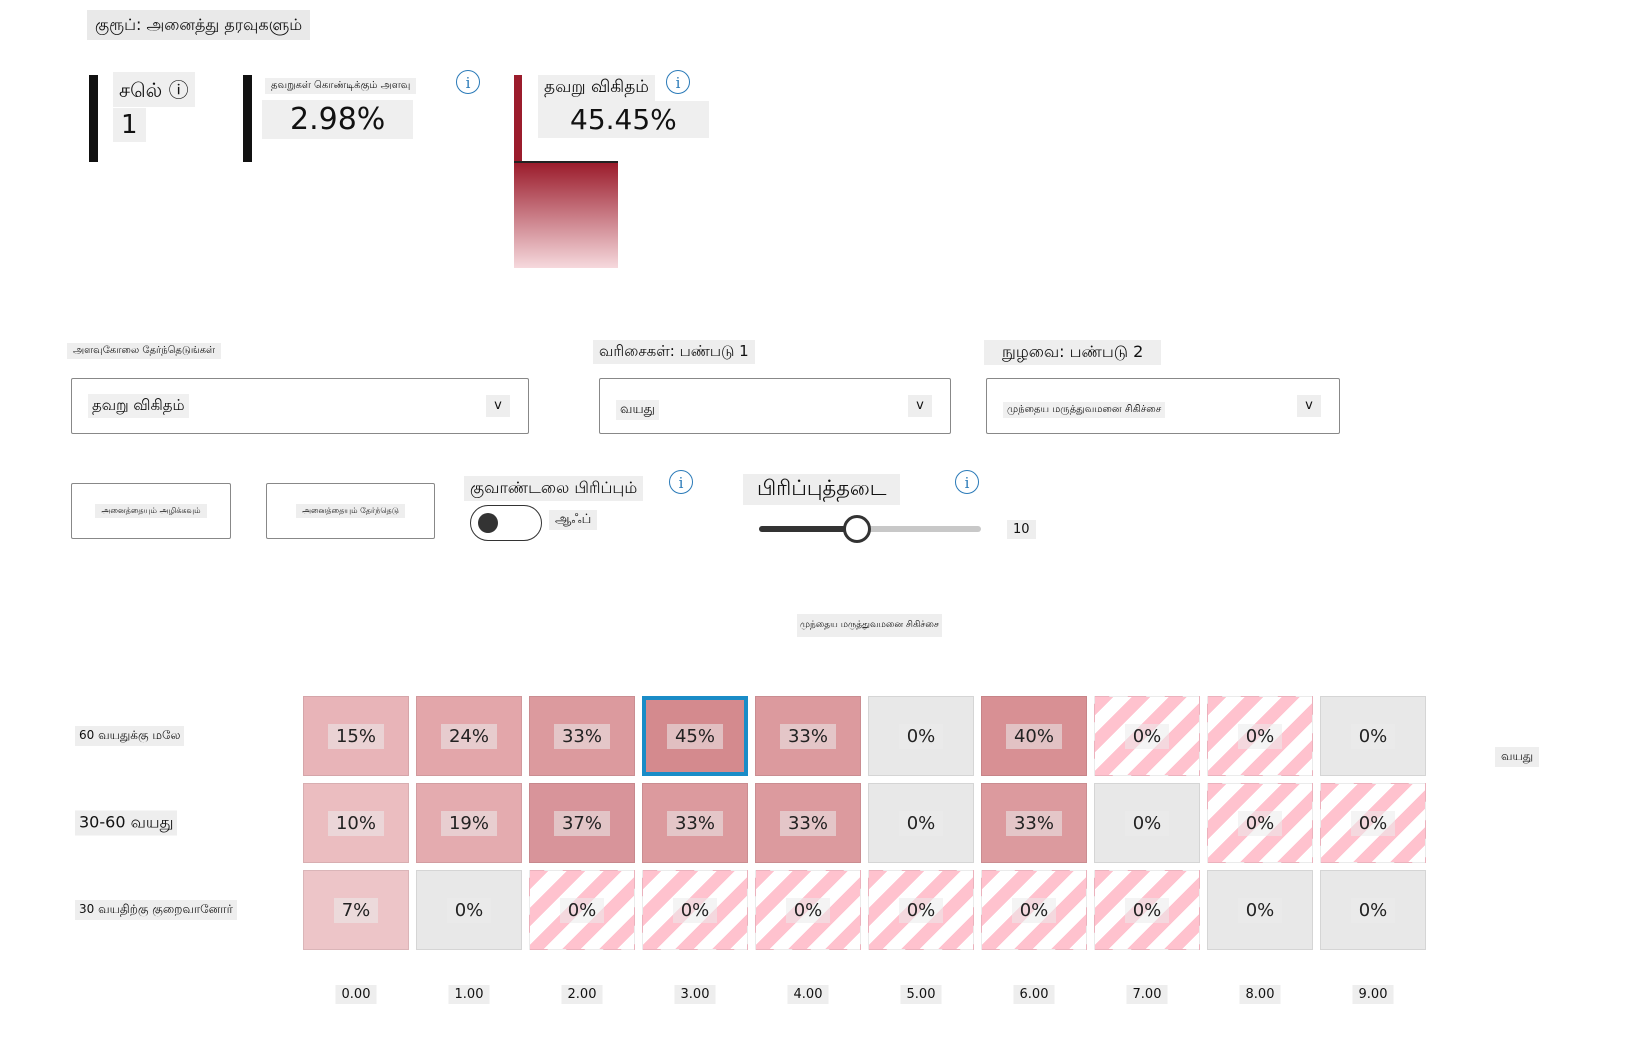 The image size is (1626, 1057). What do you see at coordinates (338, 119) in the screenshot?
I see `error-coverage-value: 2.98%` at bounding box center [338, 119].